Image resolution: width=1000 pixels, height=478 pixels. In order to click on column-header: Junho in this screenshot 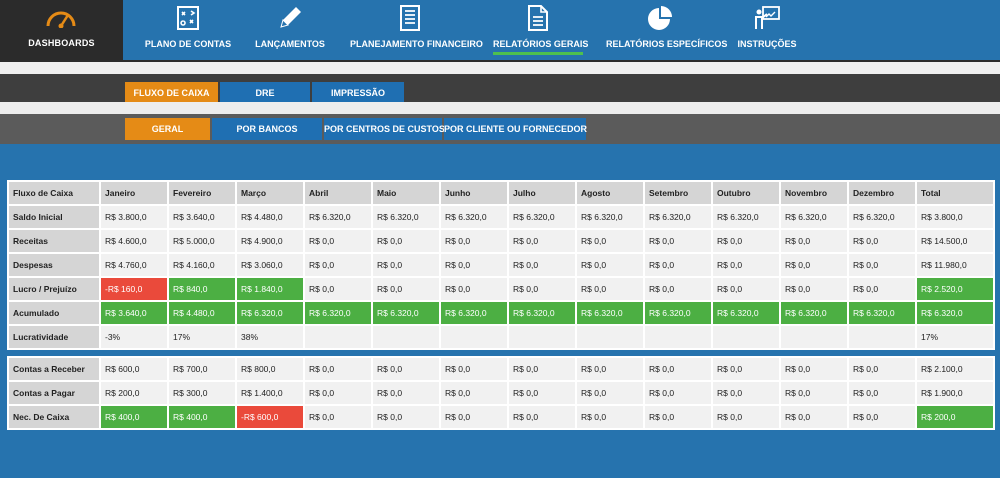, I will do `click(474, 193)`.